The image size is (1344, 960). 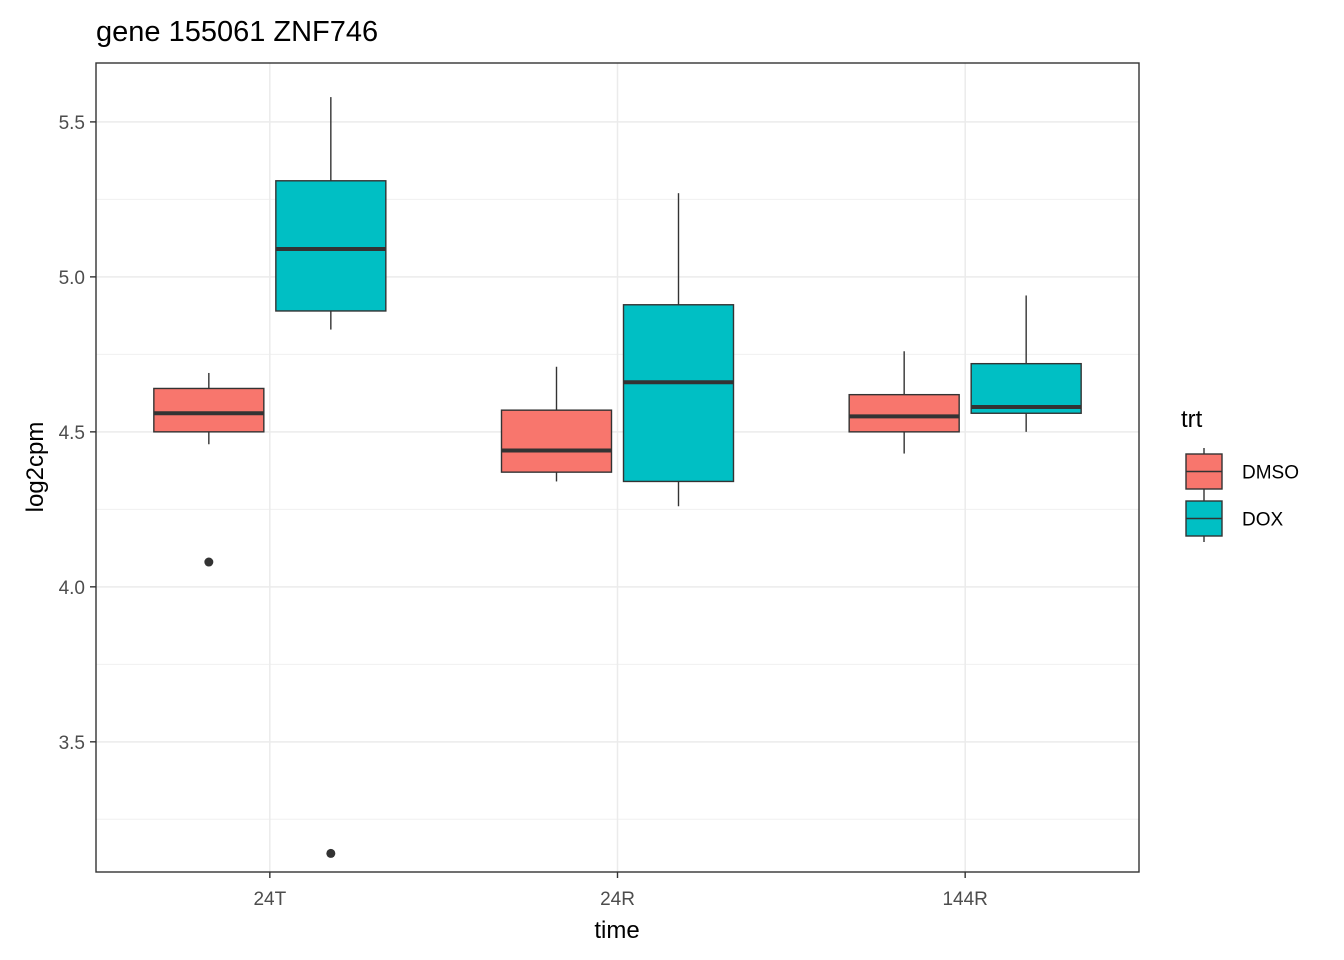 What do you see at coordinates (1192, 419) in the screenshot?
I see `legend-title: trt` at bounding box center [1192, 419].